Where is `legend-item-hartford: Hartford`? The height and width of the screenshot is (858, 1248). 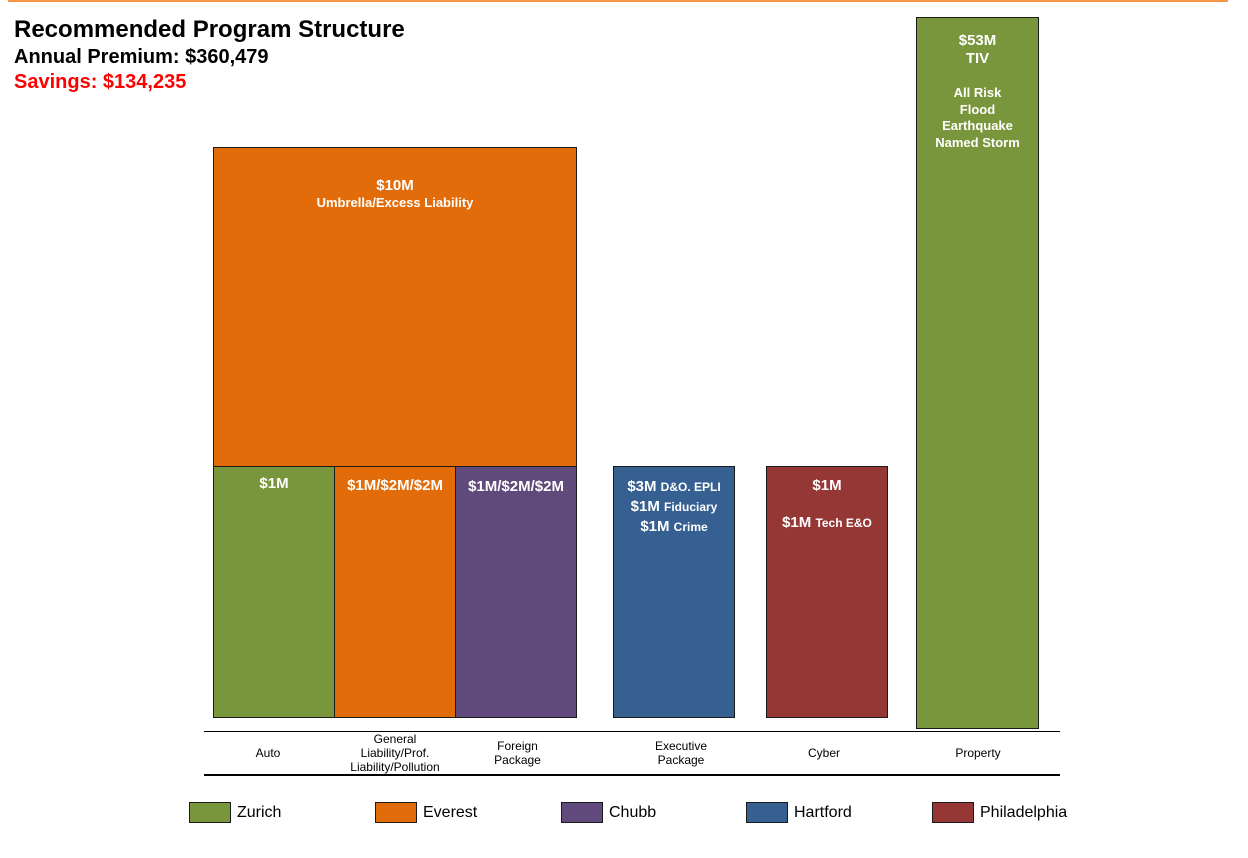
legend-item-hartford: Hartford is located at coordinates (799, 812).